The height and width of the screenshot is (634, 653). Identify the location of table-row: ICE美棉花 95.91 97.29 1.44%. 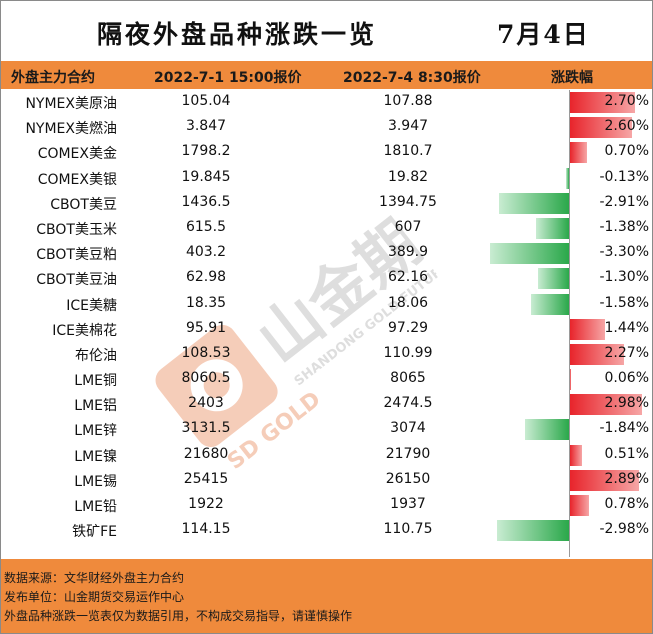
(326, 329).